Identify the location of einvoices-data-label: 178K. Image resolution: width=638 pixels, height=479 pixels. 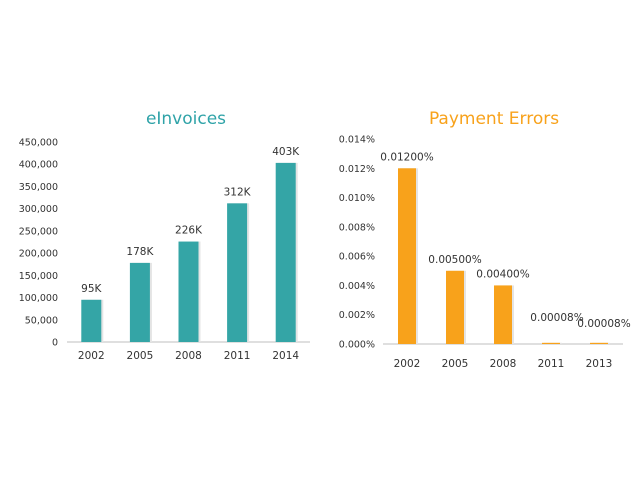
(140, 252).